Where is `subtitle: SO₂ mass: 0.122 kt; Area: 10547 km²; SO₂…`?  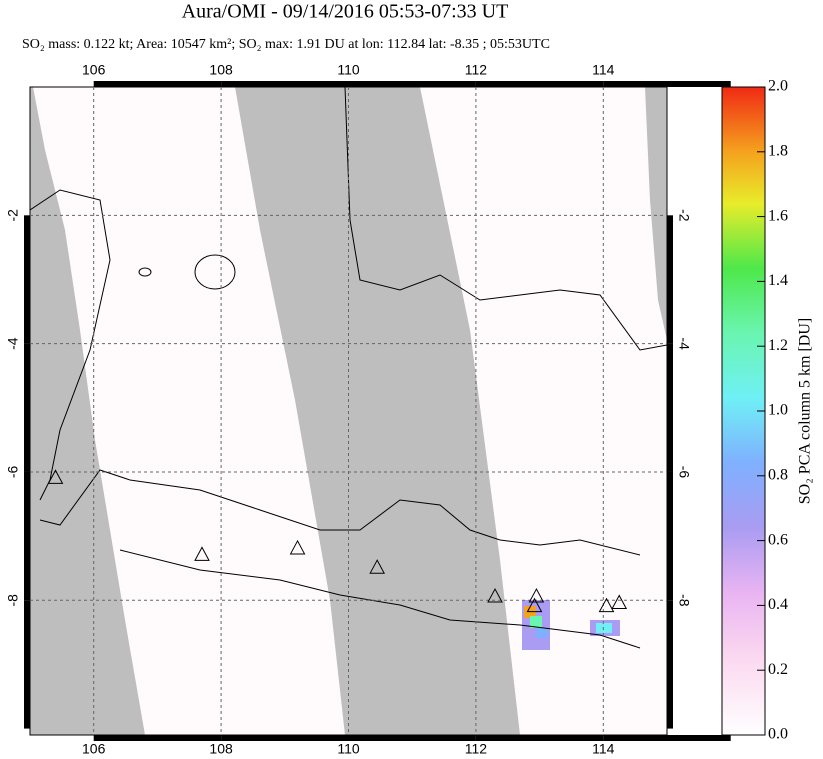
subtitle: SO₂ mass: 0.122 kt; Area: 10547 km²; SO₂… is located at coordinates (286, 44).